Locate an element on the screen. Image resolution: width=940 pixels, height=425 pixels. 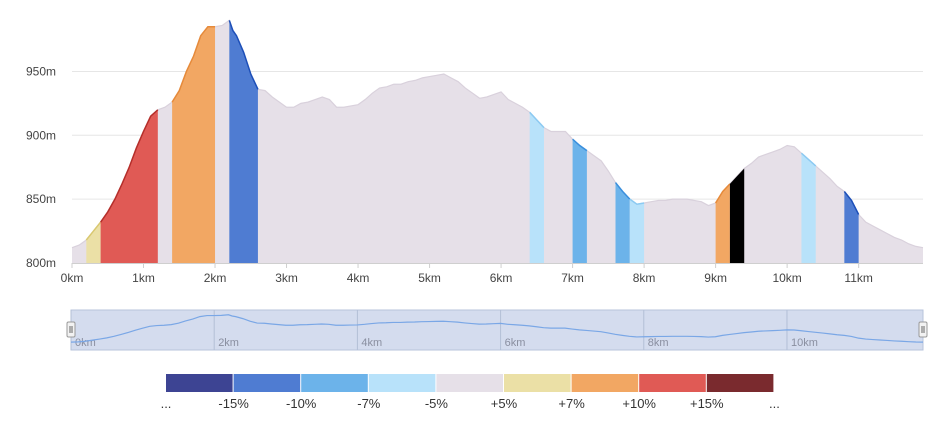
navigator-tick-label: 0km is located at coordinates (85, 343).